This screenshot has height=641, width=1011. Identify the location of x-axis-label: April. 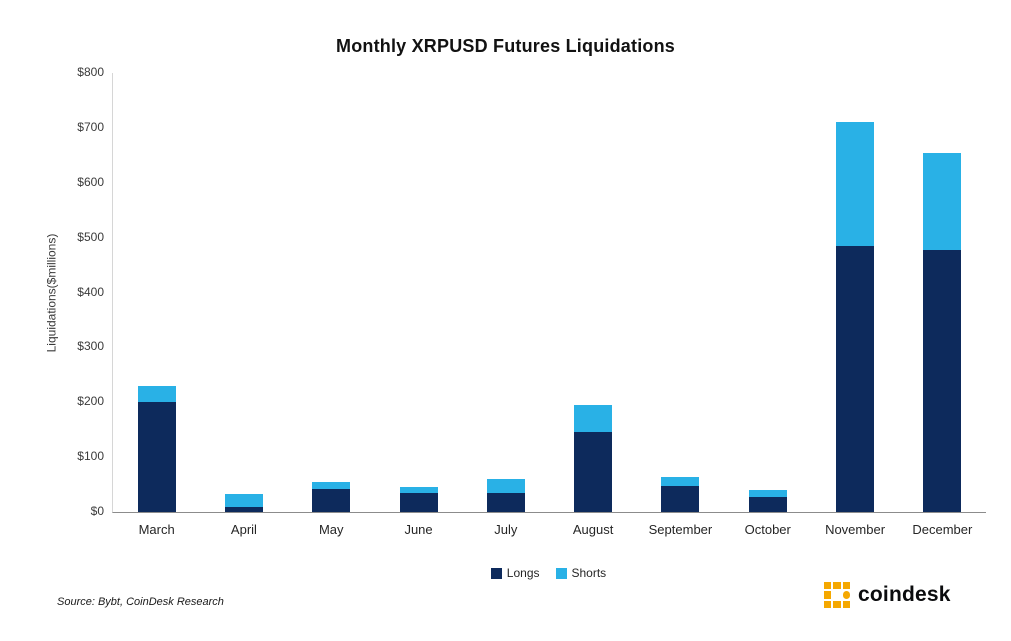
(243, 529).